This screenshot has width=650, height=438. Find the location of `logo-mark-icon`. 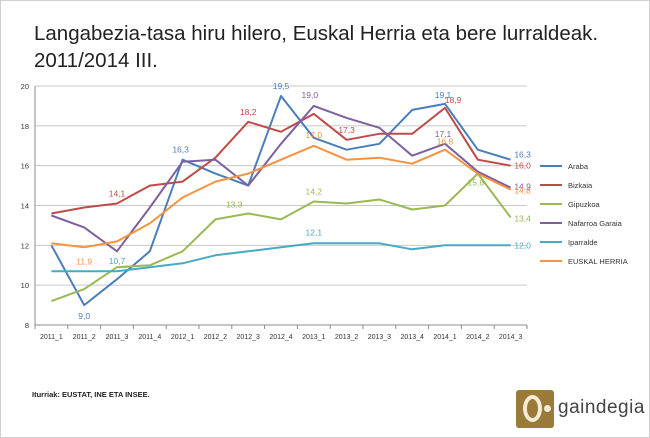

logo-mark-icon is located at coordinates (535, 409).